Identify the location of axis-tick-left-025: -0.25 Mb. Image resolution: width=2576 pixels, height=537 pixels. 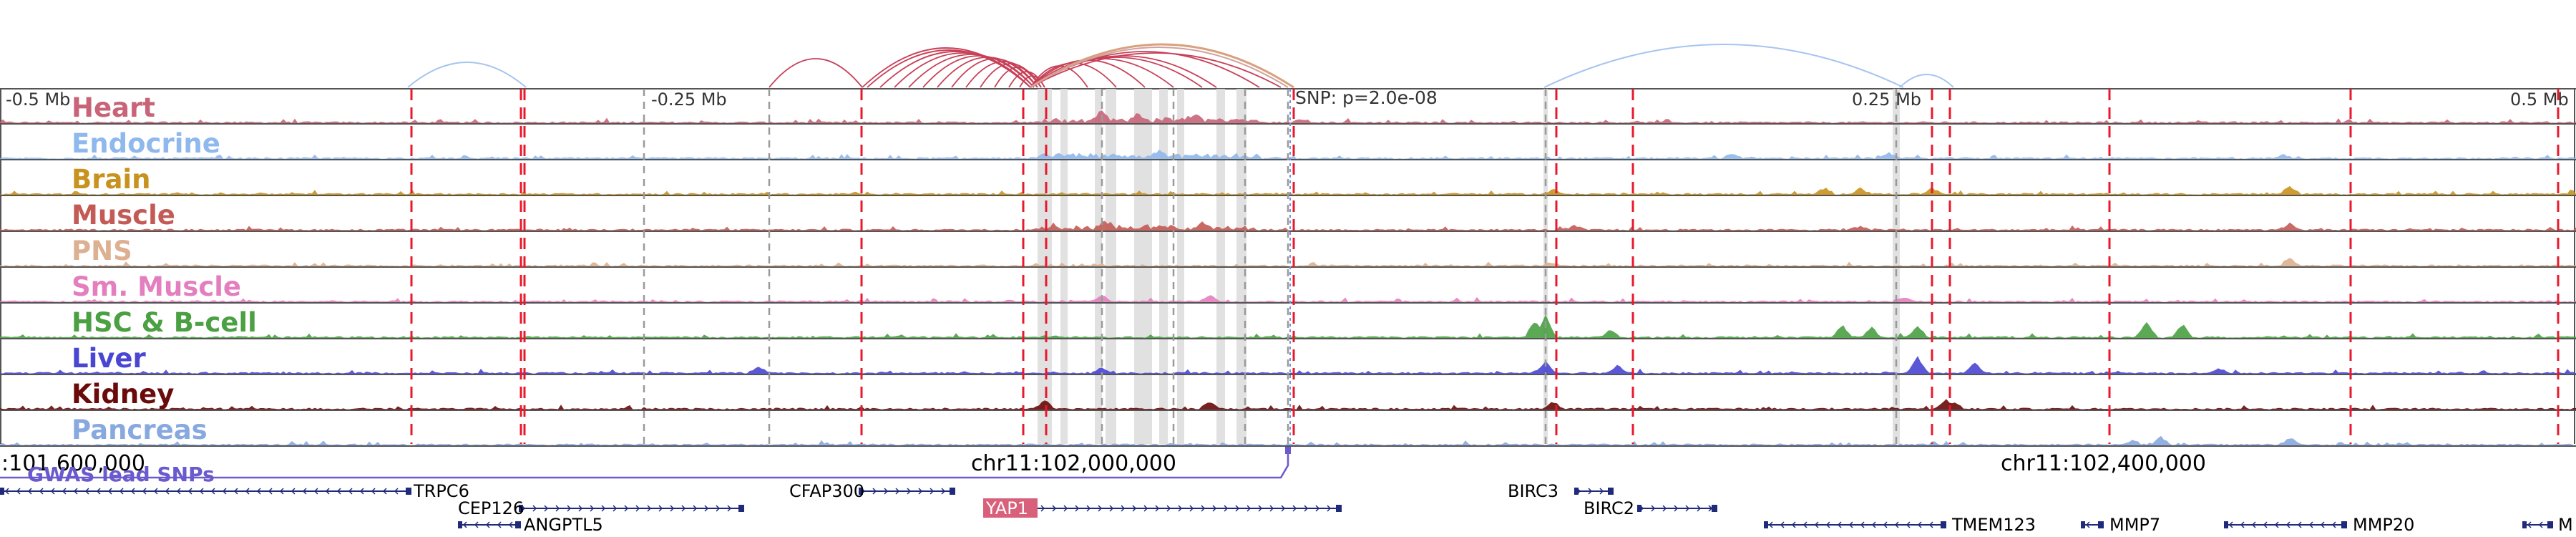
(689, 100).